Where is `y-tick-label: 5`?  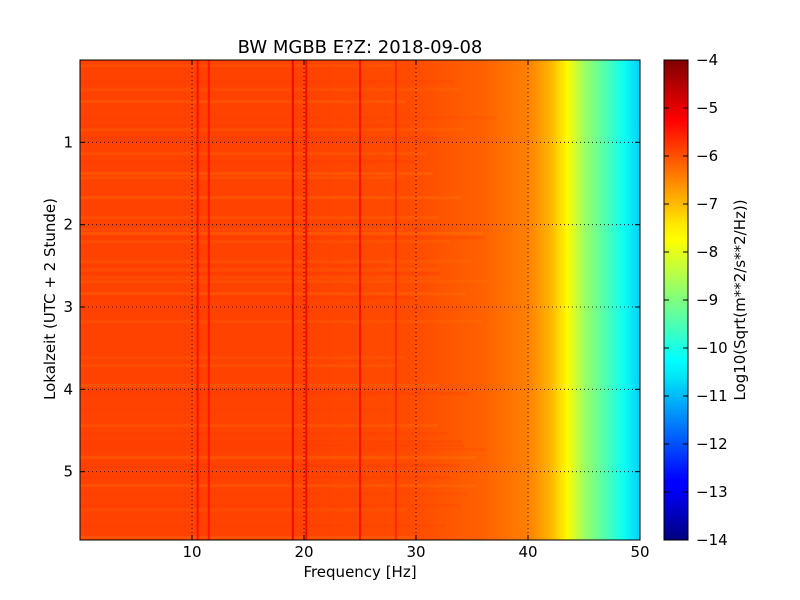 y-tick-label: 5 is located at coordinates (68, 472).